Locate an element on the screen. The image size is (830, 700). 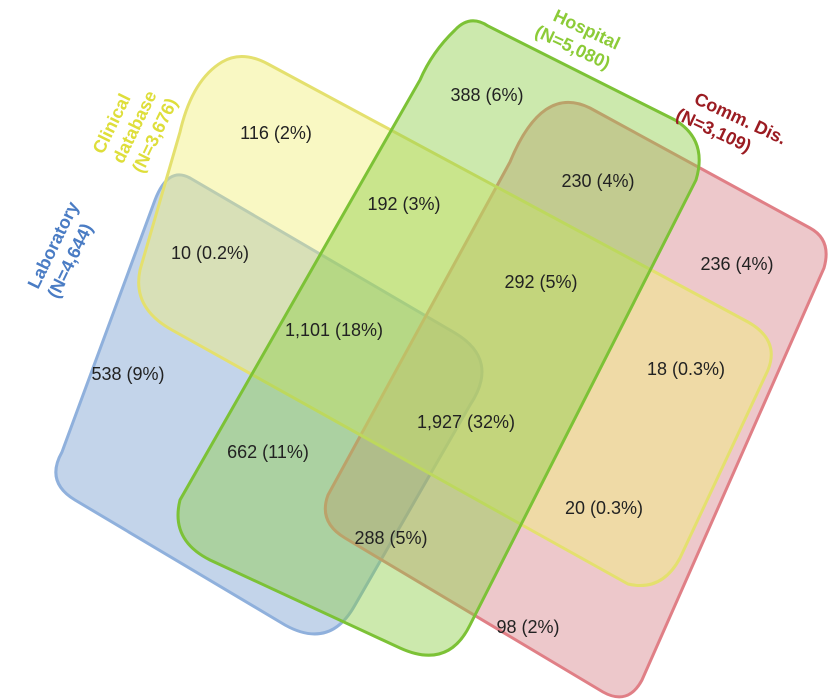
set-label-clinical: Clinical database (N=3,676) is located at coordinates (136, 124).